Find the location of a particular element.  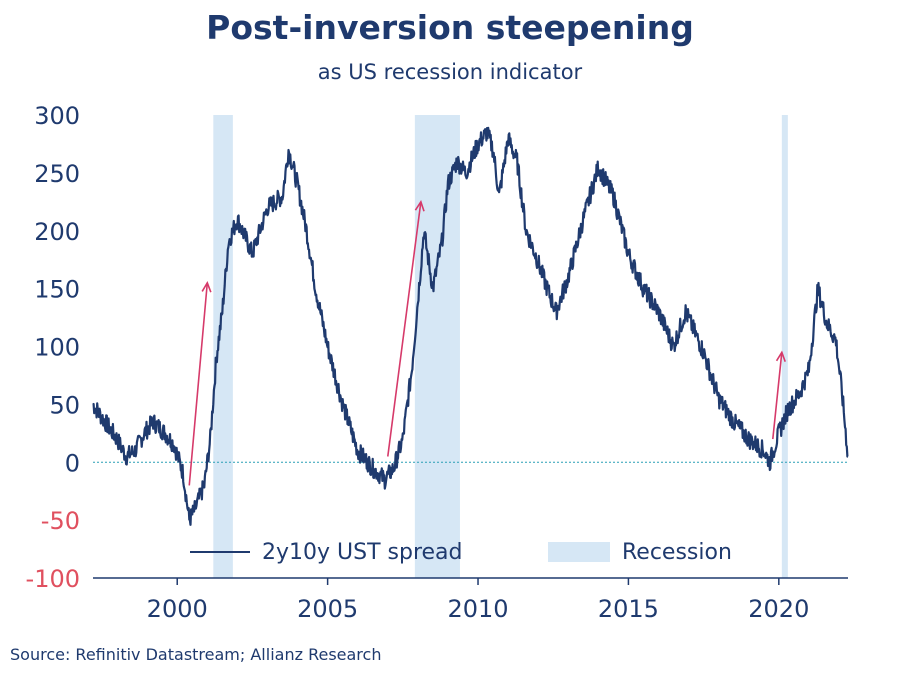

legend-recession-swatch is located at coordinates (579, 552).